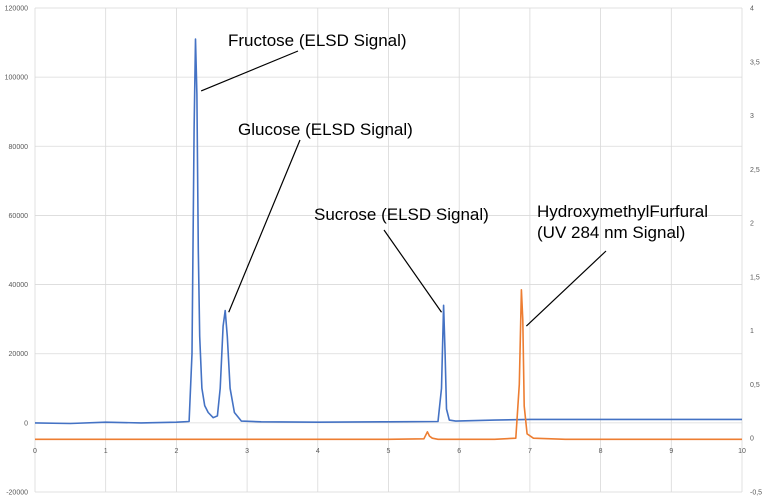  Describe the element at coordinates (755, 277) in the screenshot. I see `y2-tick-label: 1,5` at that location.